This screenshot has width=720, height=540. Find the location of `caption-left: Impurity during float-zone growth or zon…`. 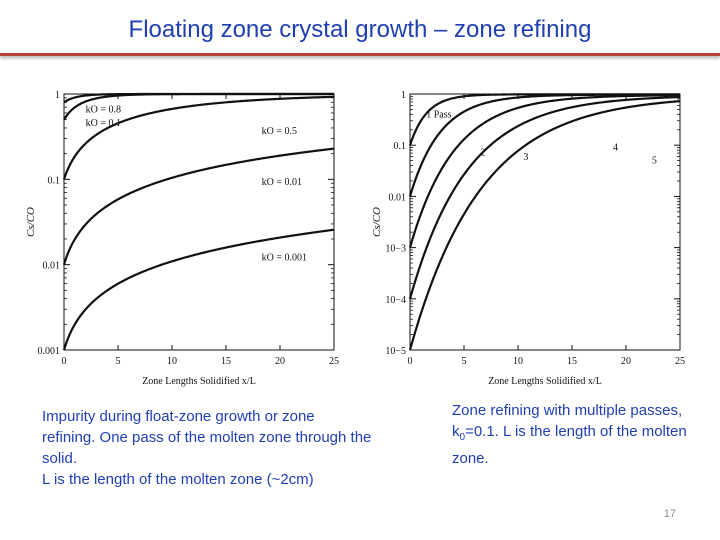

caption-left: Impurity during float-zone growth or zon… is located at coordinates (207, 448).